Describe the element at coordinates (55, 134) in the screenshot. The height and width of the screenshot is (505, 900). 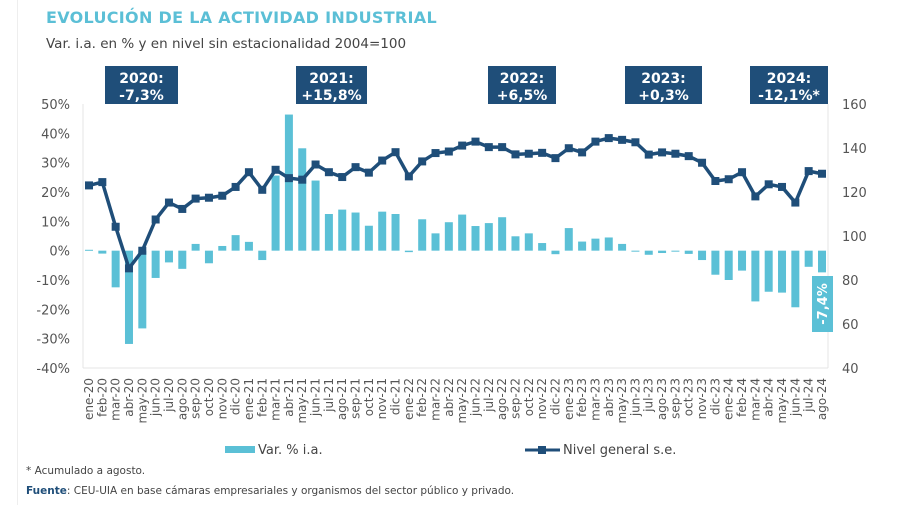
I see `left-tick-label: 40%` at that location.